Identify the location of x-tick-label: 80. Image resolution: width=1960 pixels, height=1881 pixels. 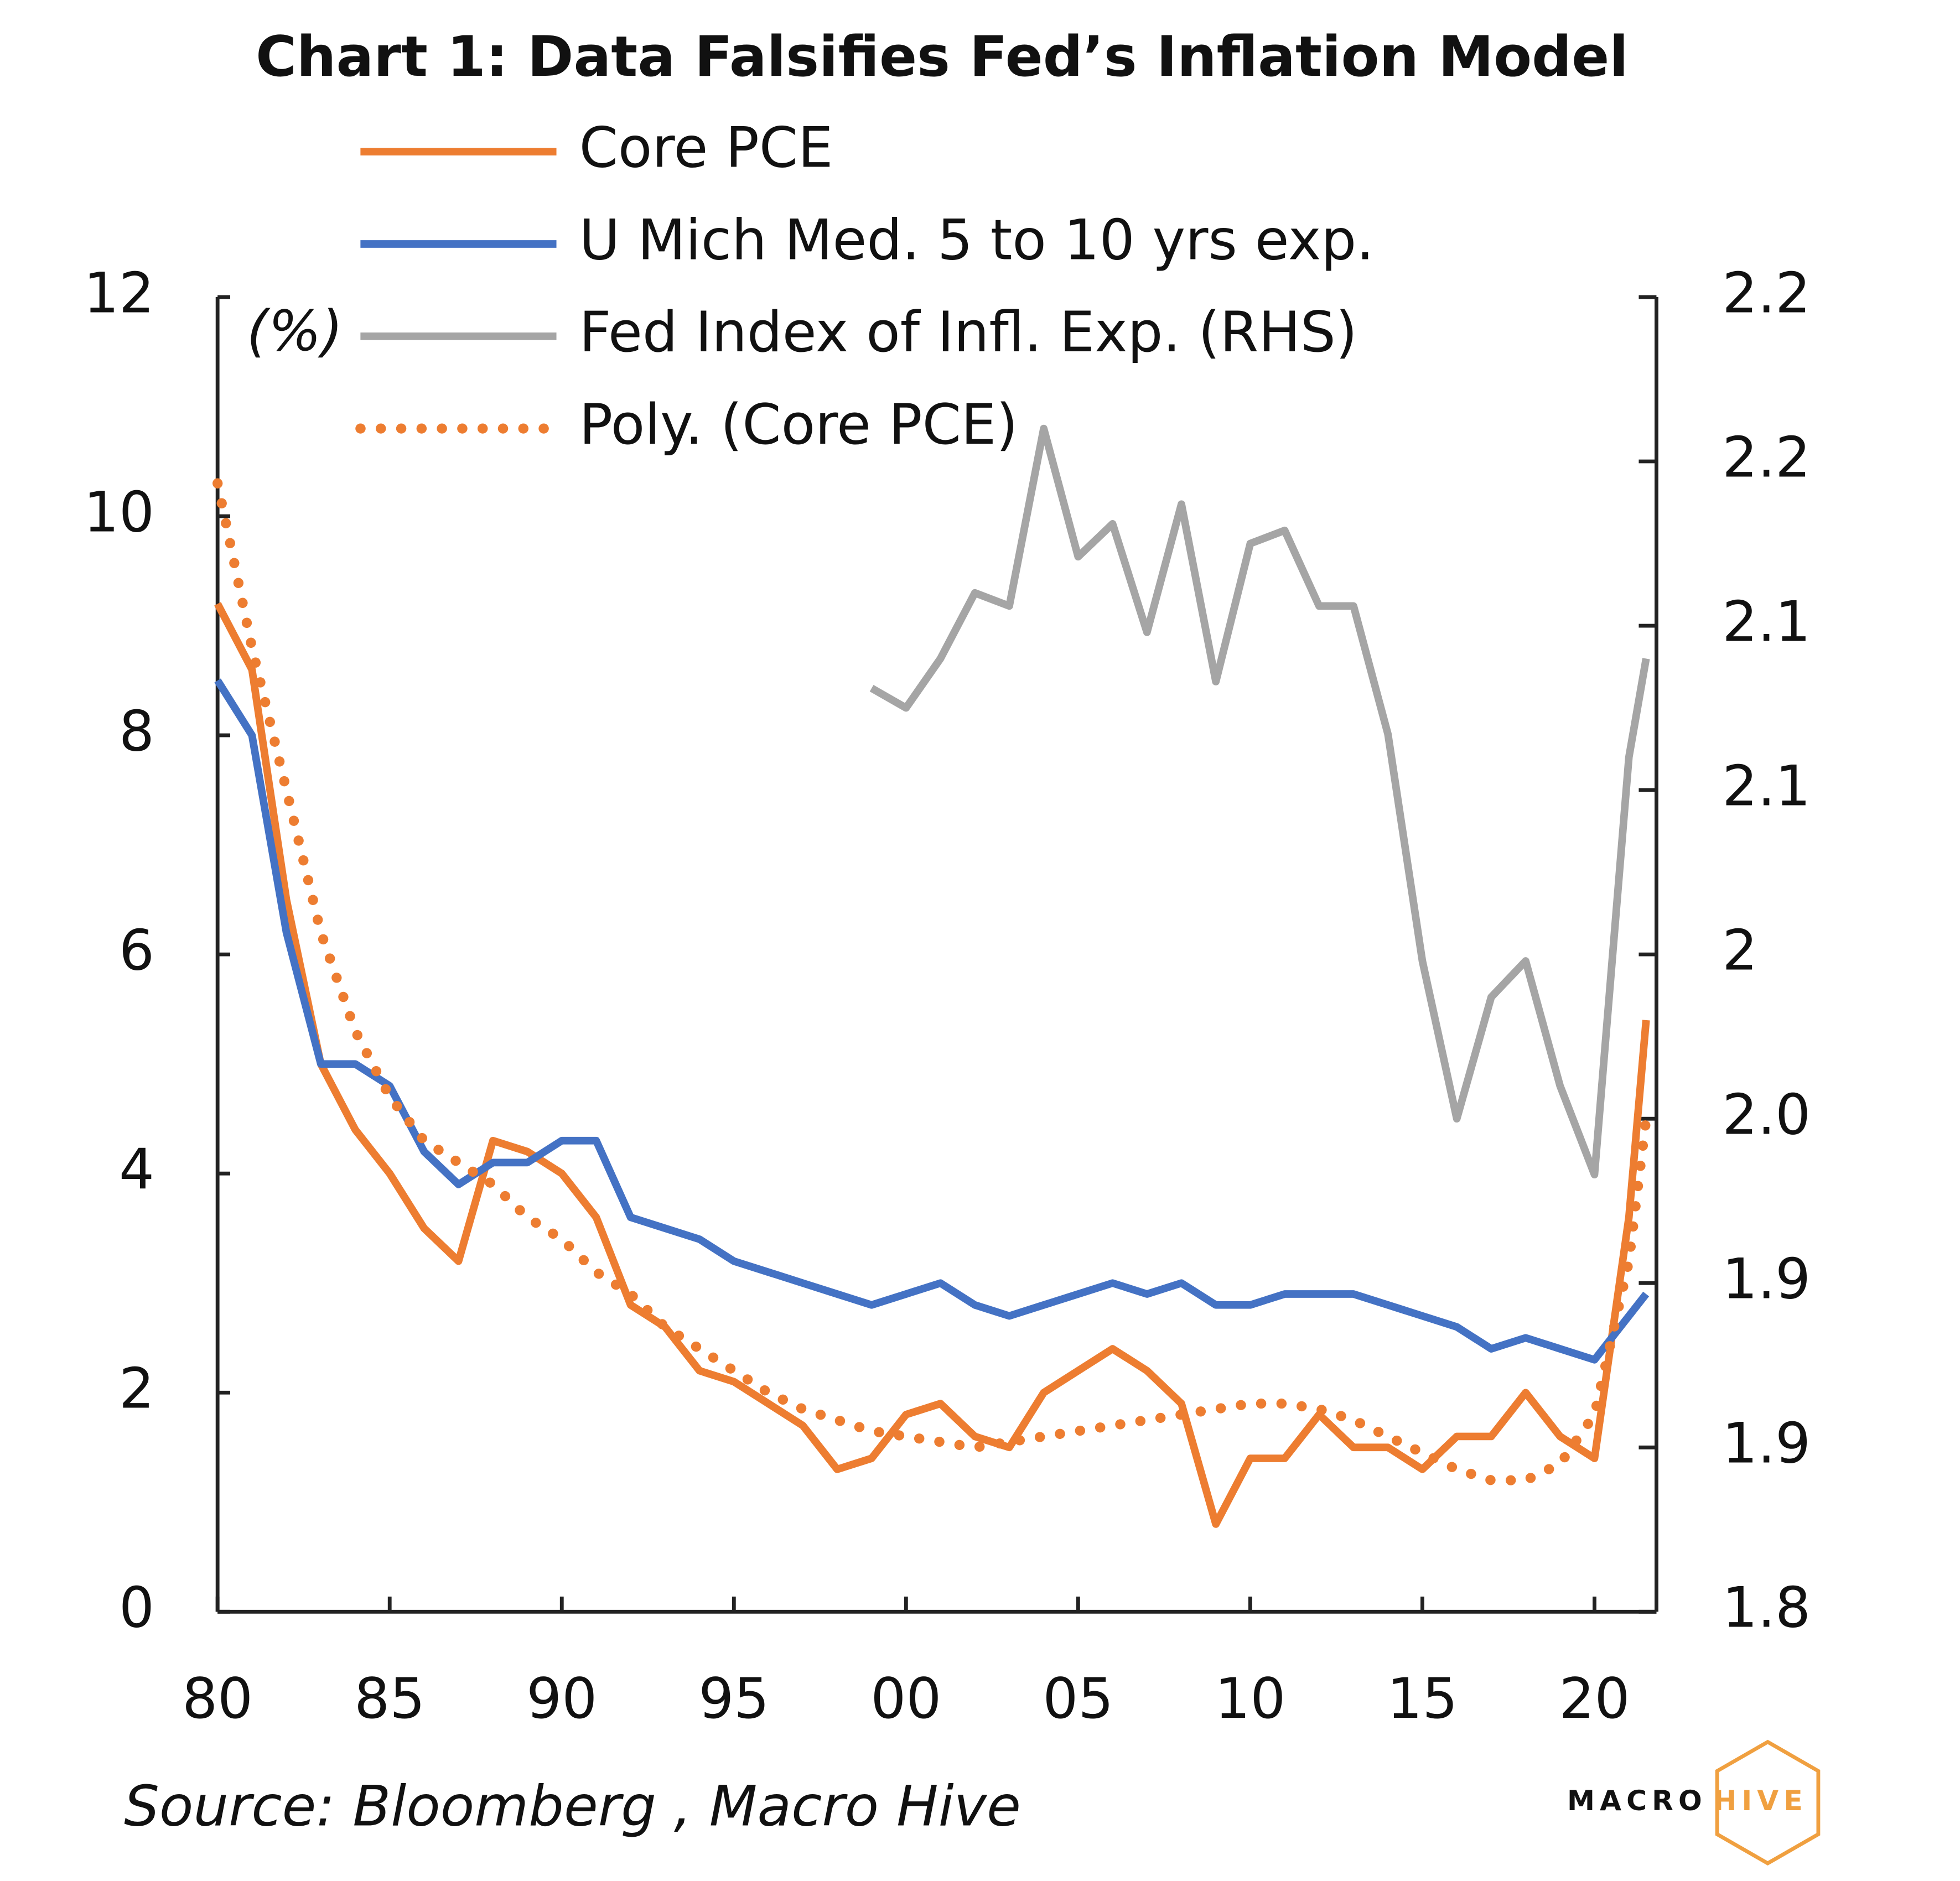
(218, 1699).